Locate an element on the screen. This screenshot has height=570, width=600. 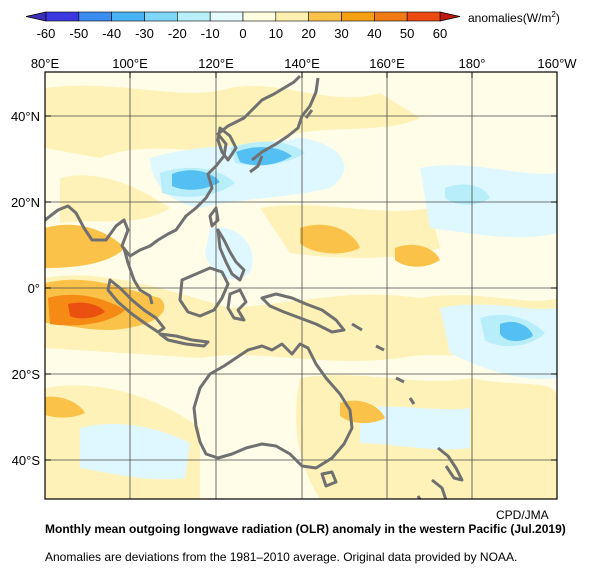
longitude-labels: 80°E 100°E 120°E 140°E 160°E 180° 160°W is located at coordinates (304, 63).